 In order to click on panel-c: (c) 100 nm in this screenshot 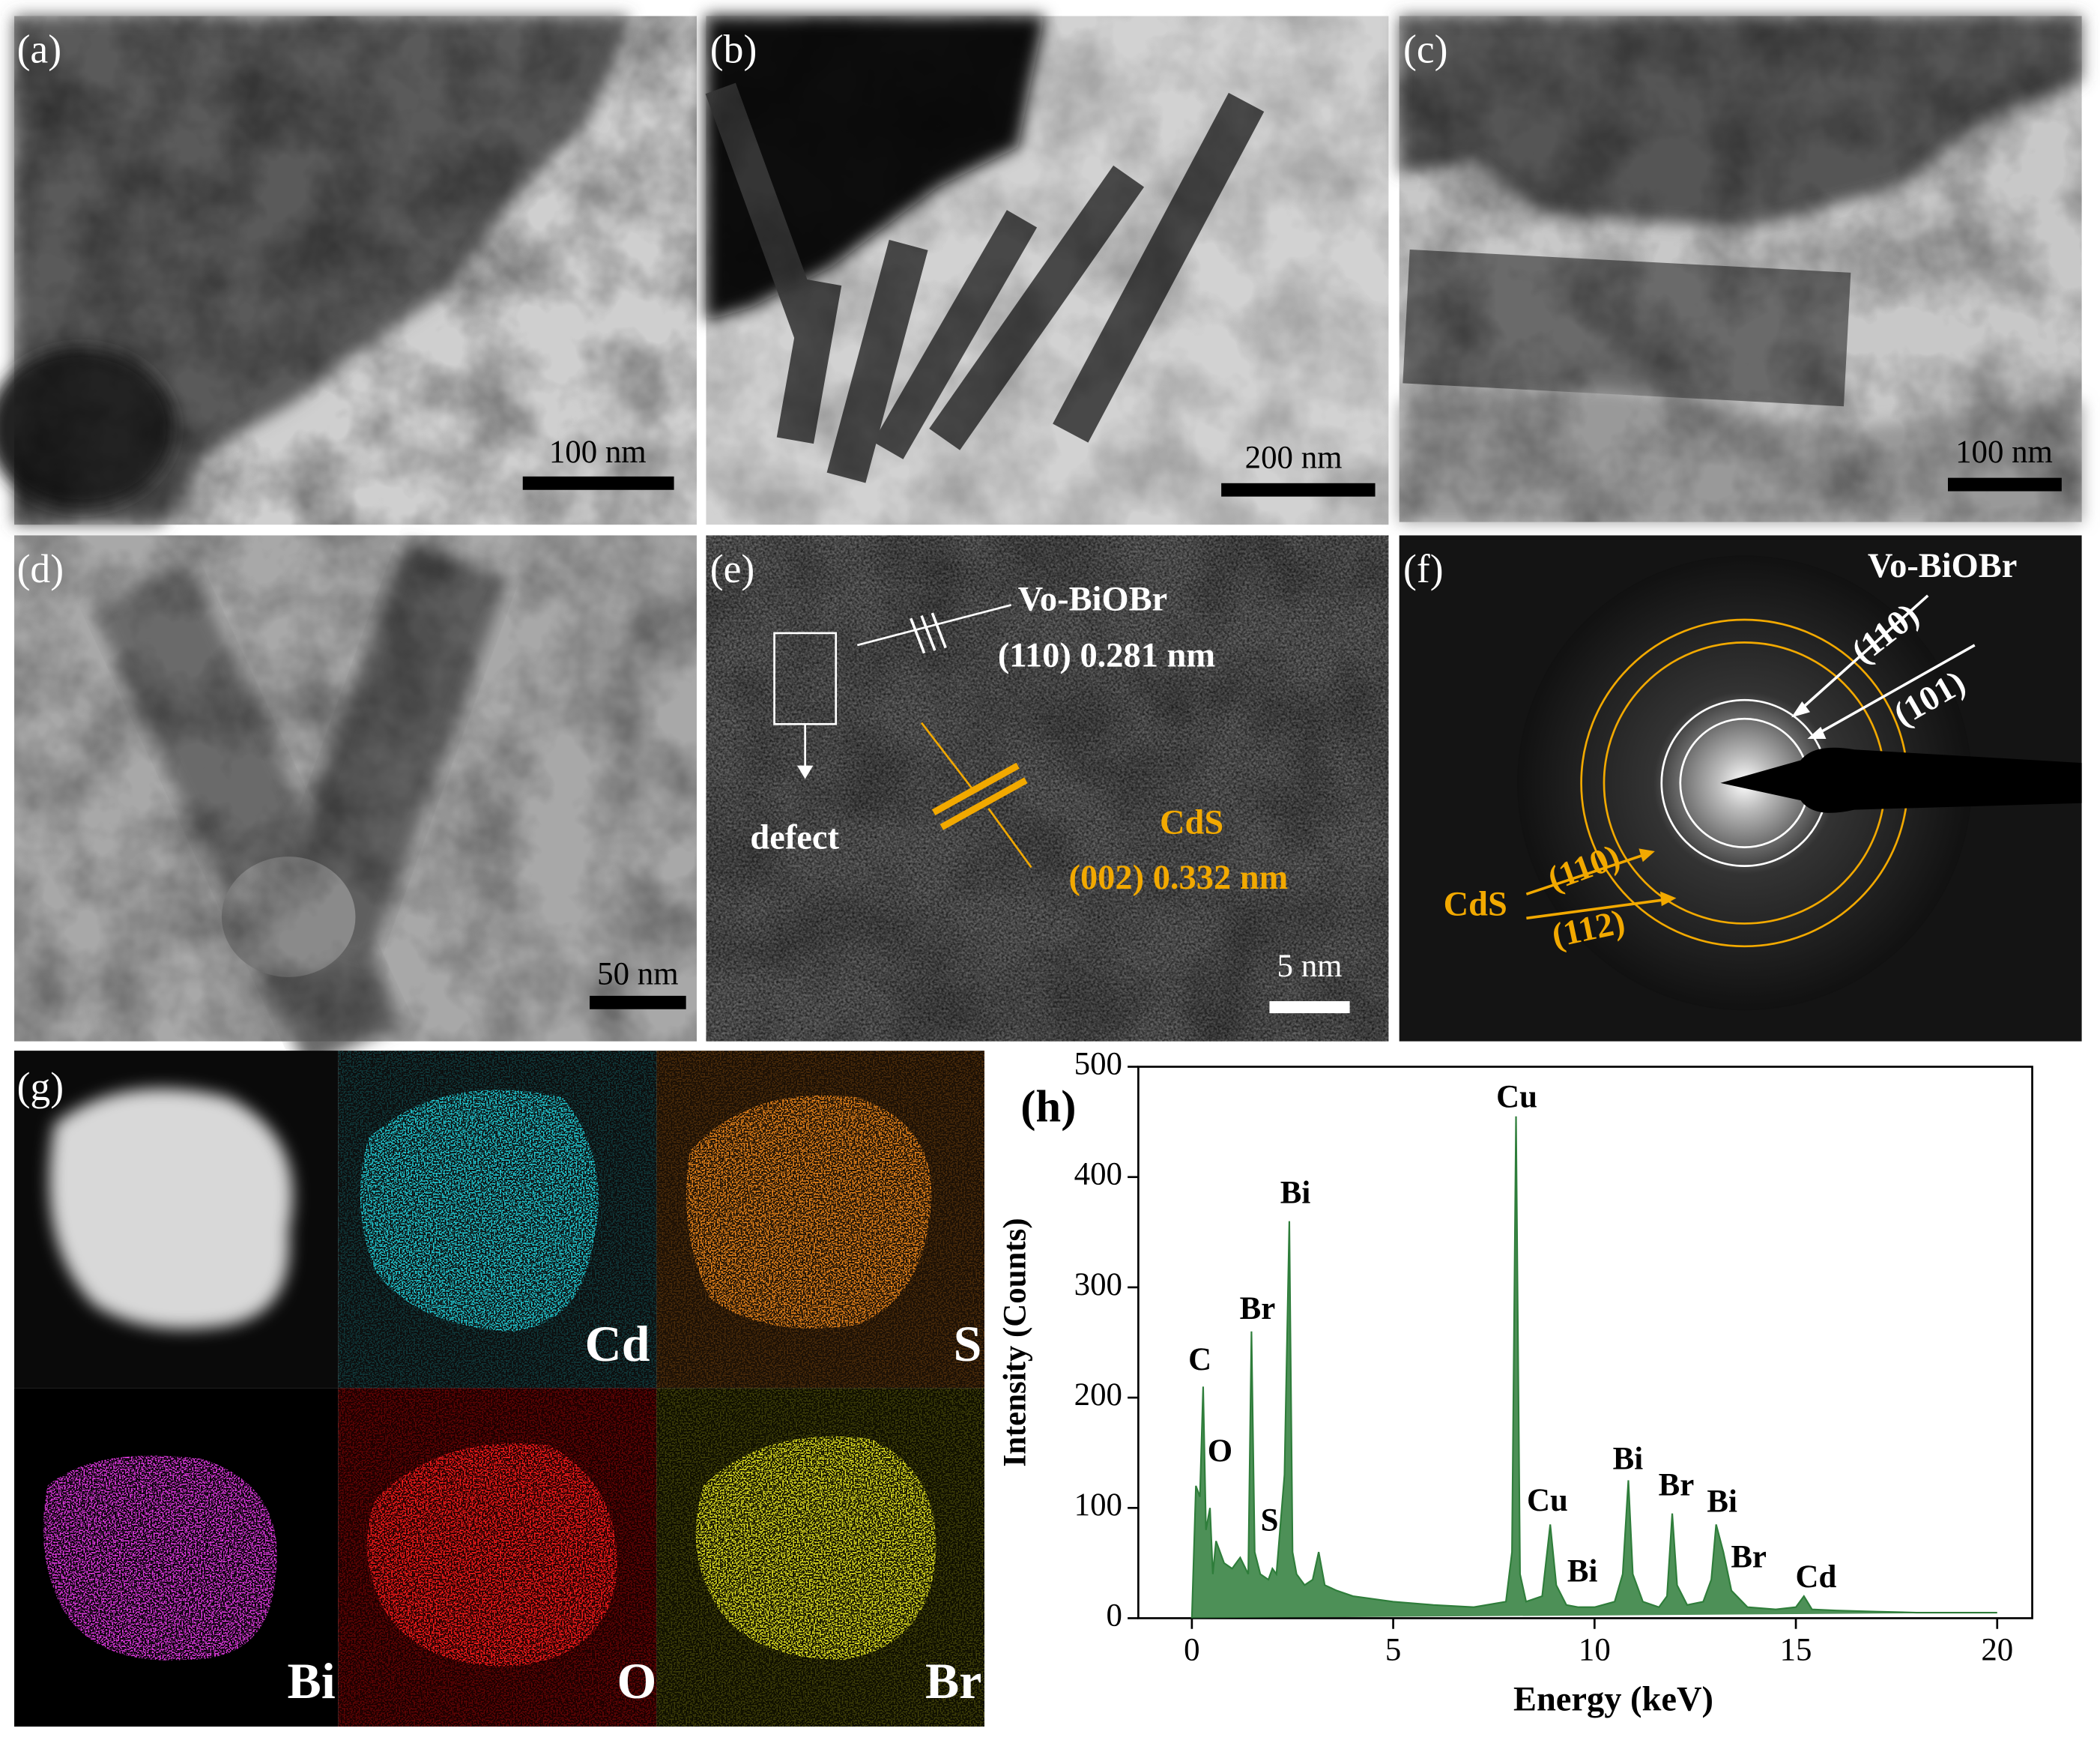, I will do `click(1741, 269)`.